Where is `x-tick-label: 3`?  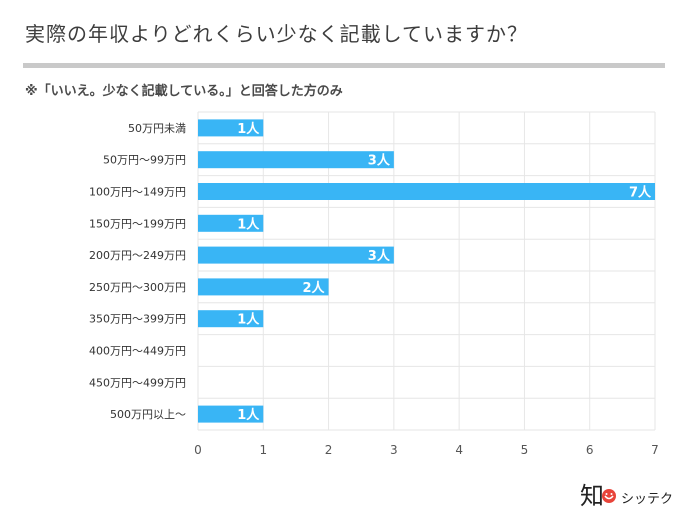 x-tick-label: 3 is located at coordinates (394, 450).